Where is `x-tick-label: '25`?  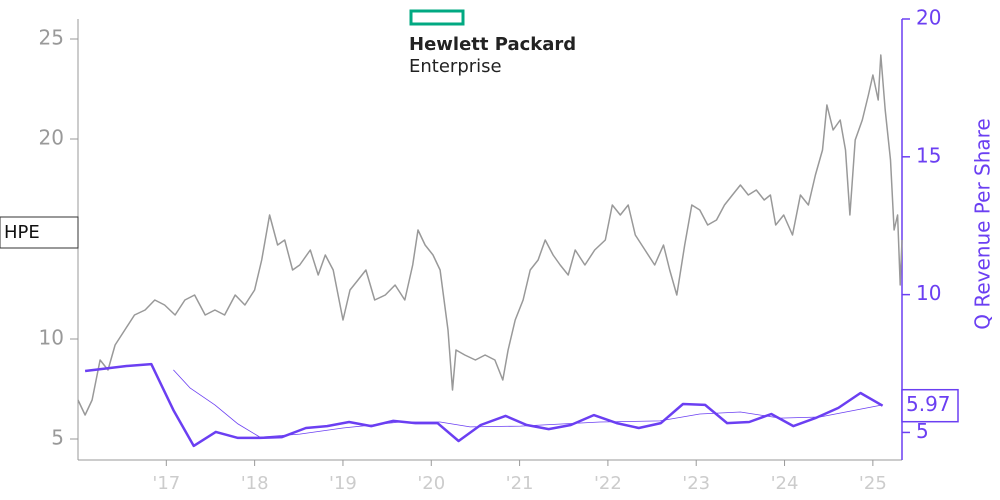 x-tick-label: '25 is located at coordinates (873, 483).